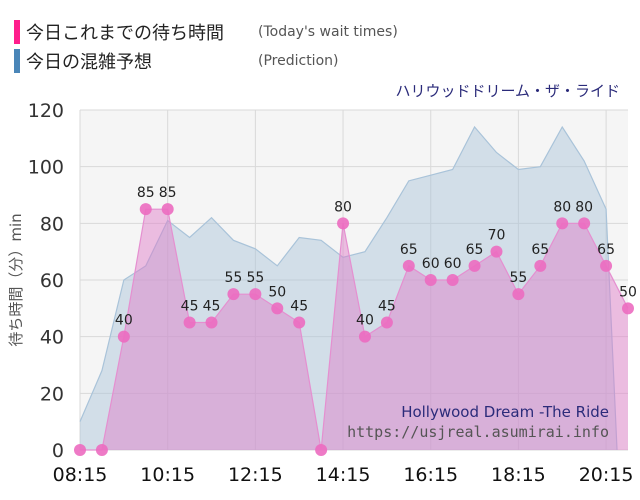 This screenshot has height=500, width=640. I want to click on y-tick-label: 60, so click(52, 281).